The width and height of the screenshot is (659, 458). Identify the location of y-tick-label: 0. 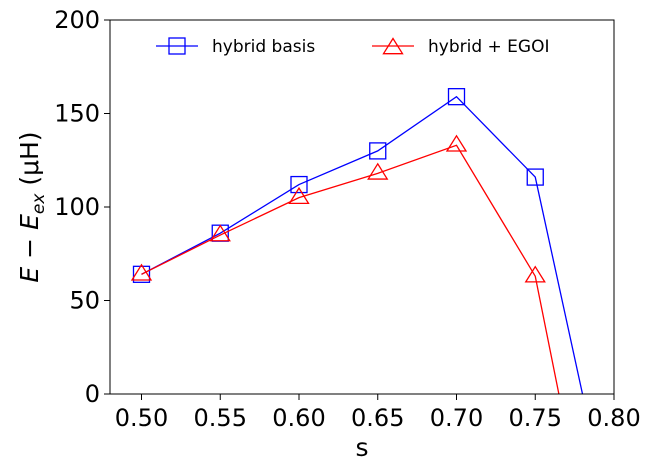
(92, 394).